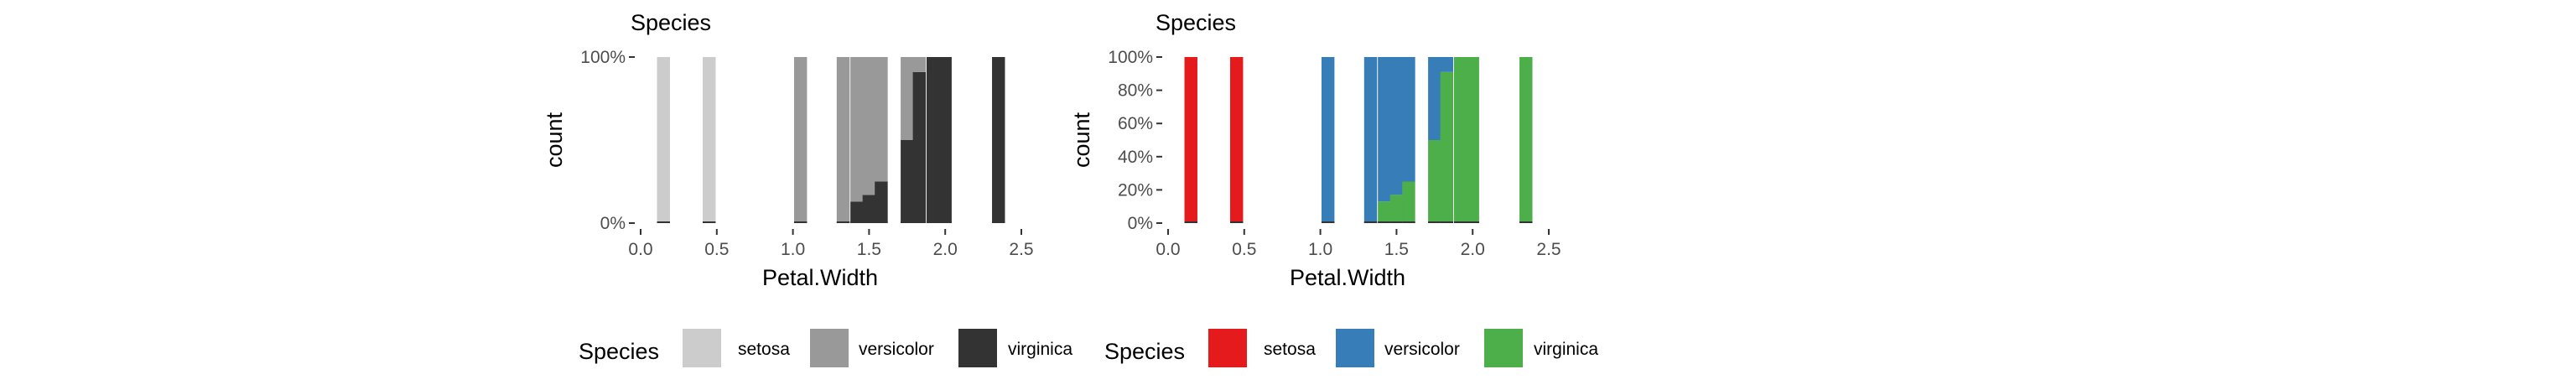 The image size is (2576, 390). Describe the element at coordinates (1135, 91) in the screenshot. I see `y-tick-label: 80%` at that location.